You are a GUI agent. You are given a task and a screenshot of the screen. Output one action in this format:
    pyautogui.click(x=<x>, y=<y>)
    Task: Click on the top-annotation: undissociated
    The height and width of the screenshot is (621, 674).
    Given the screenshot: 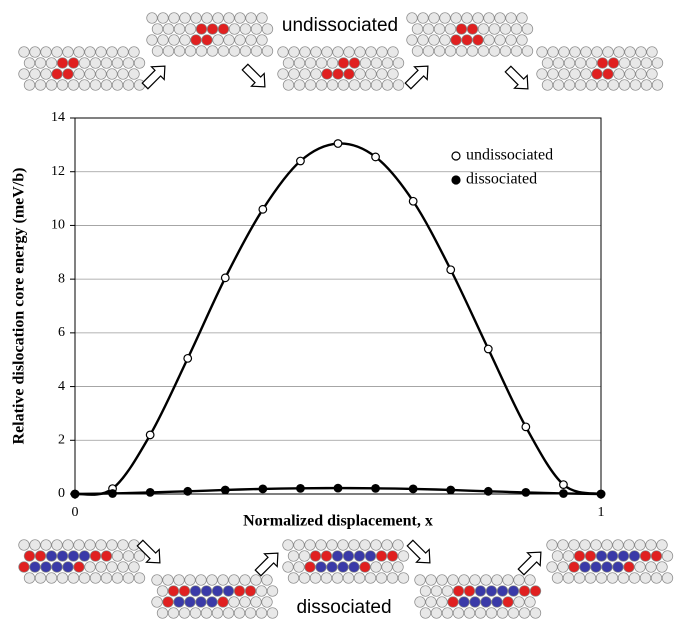 What is the action you would take?
    pyautogui.click(x=340, y=25)
    